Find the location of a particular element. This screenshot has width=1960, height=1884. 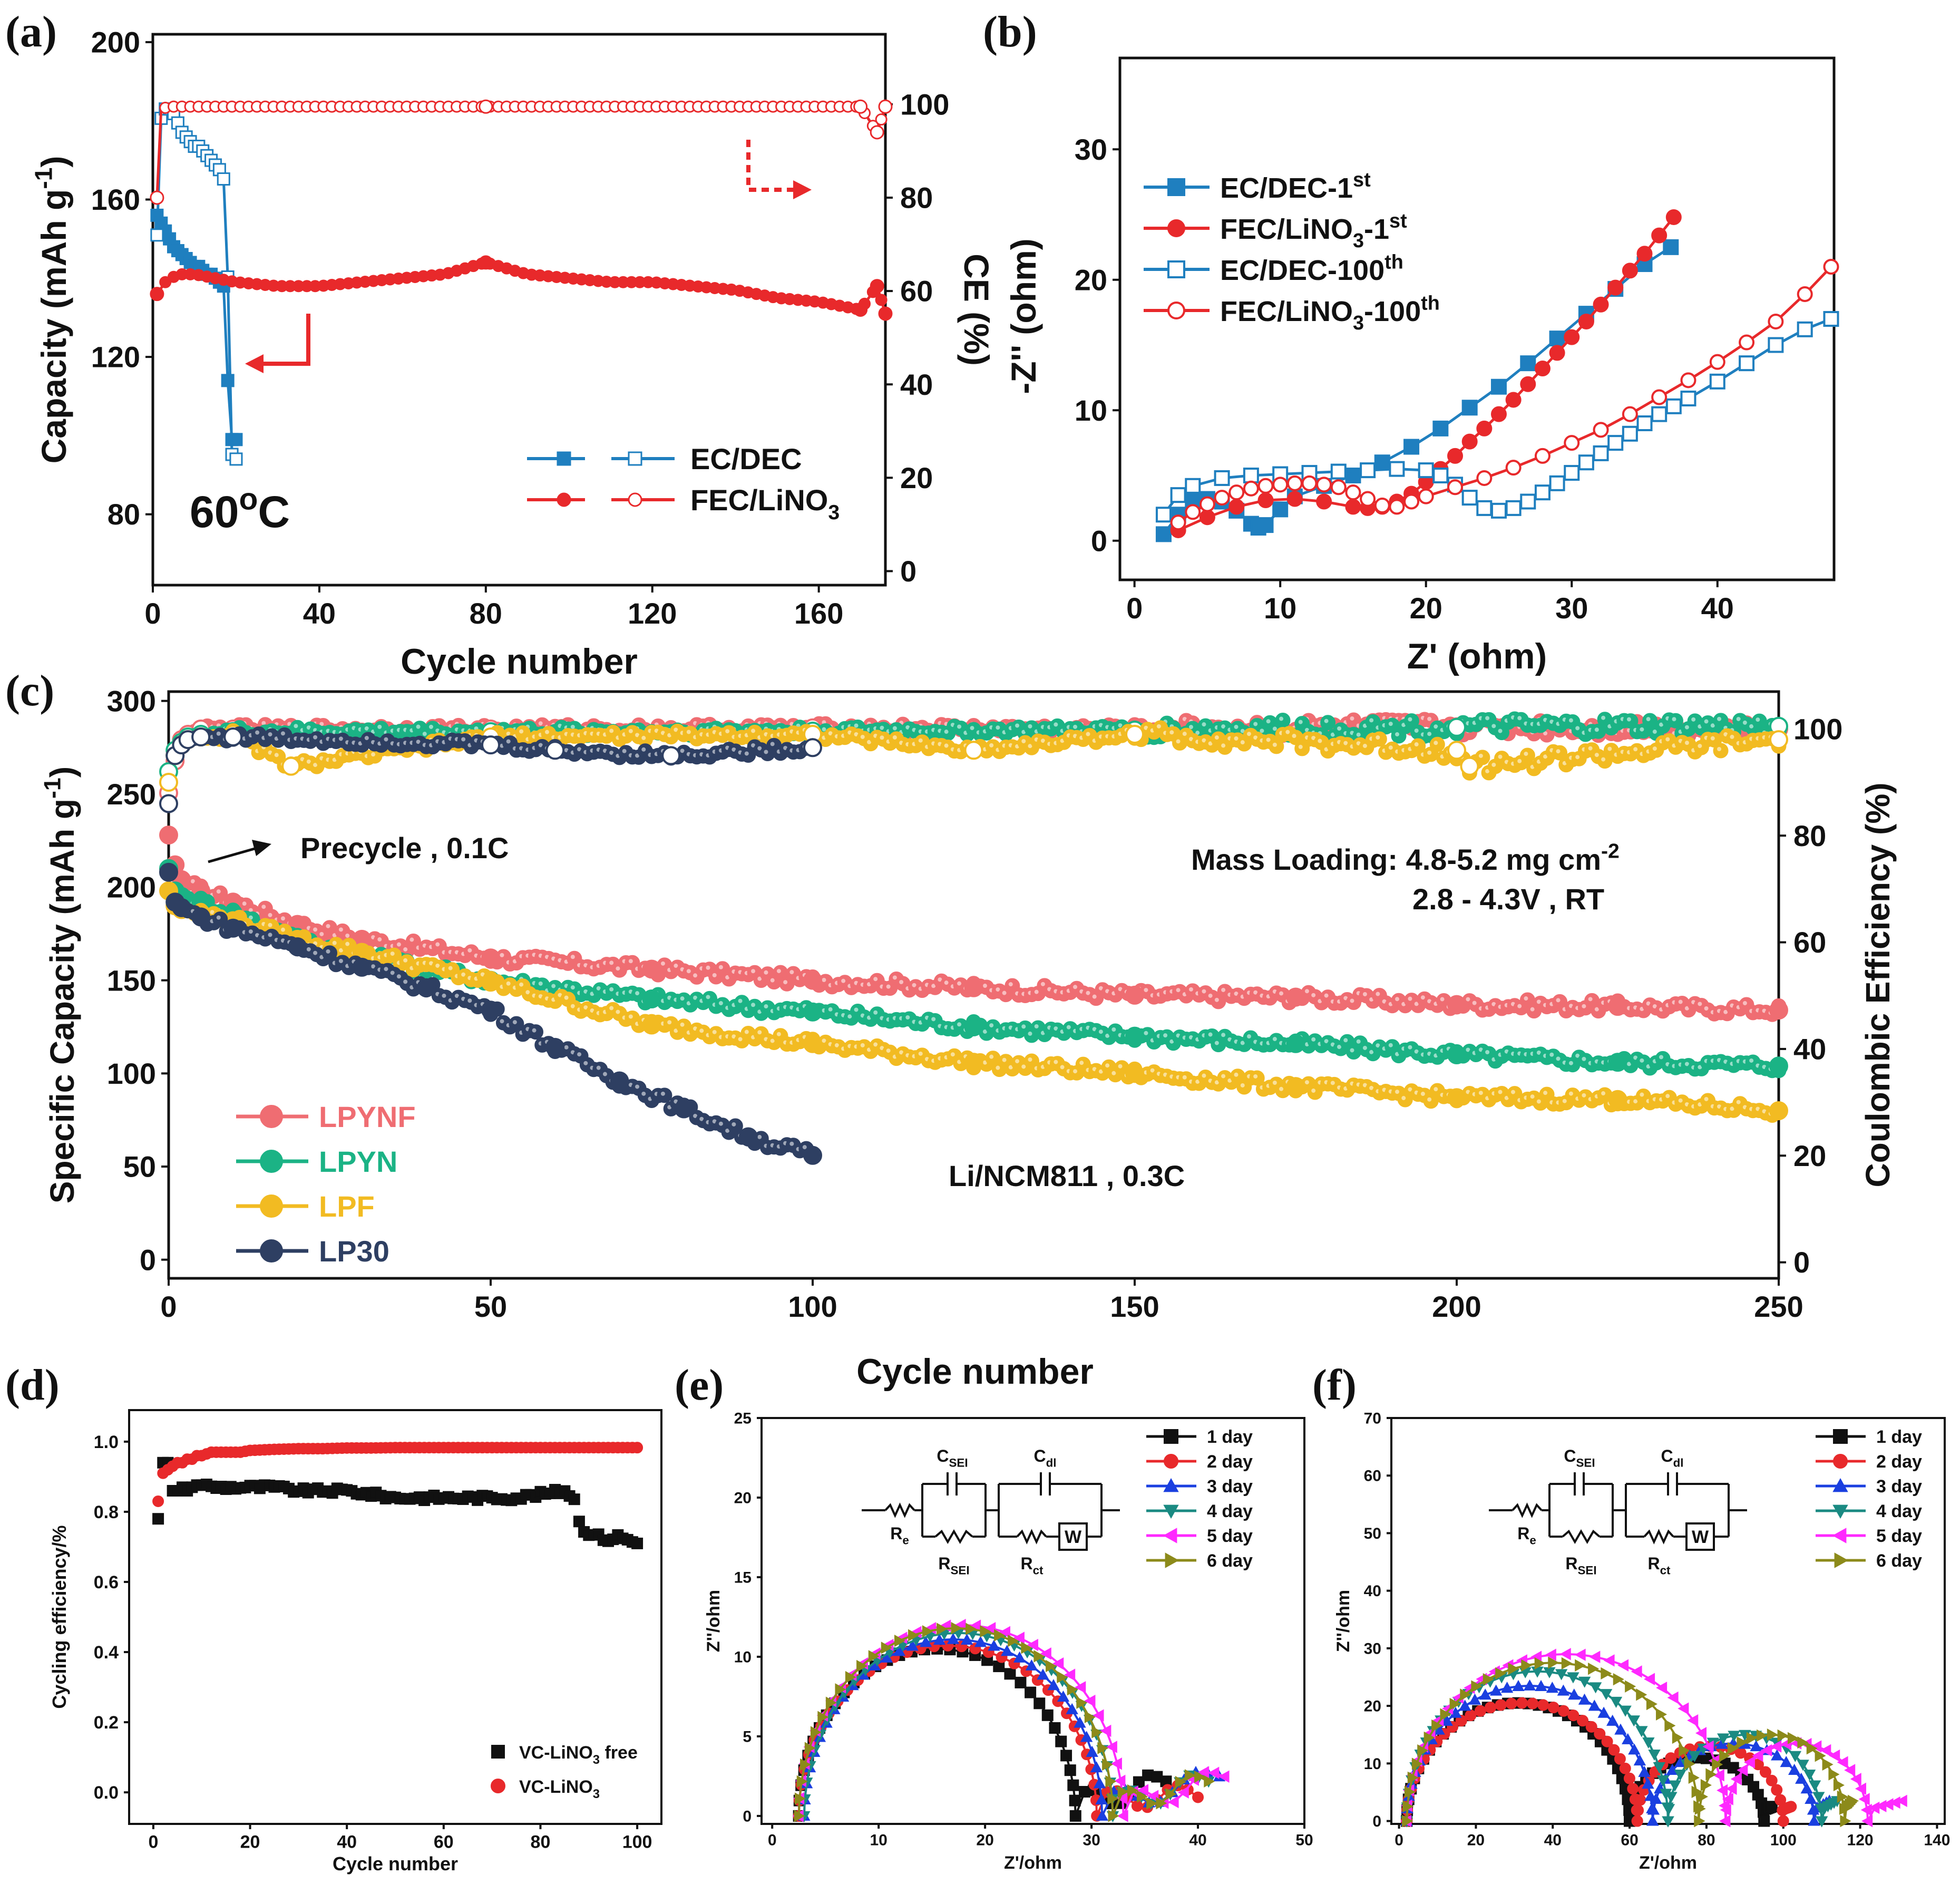

text-span: C is located at coordinates (943, 1455).